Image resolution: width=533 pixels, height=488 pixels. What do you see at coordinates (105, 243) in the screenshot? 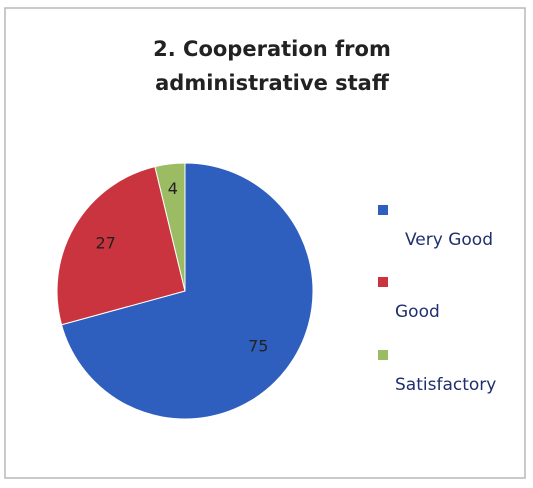
I see `data-label: 27` at bounding box center [105, 243].